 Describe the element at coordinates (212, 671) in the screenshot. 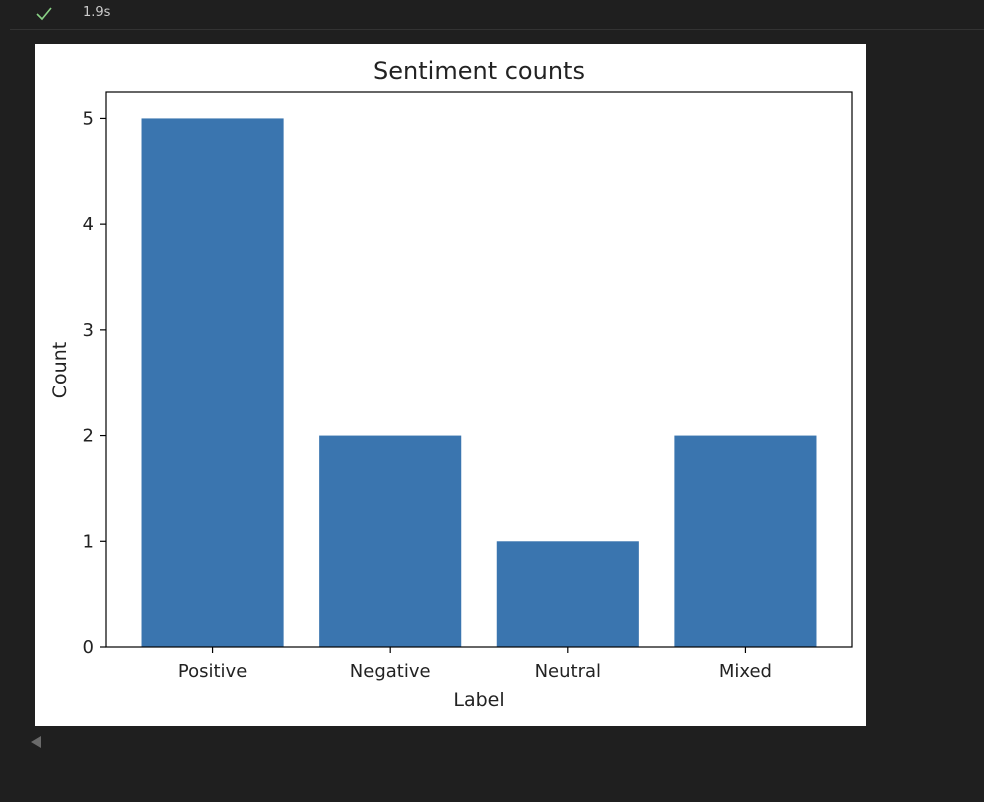

I see `x-tick-label: Positive` at that location.